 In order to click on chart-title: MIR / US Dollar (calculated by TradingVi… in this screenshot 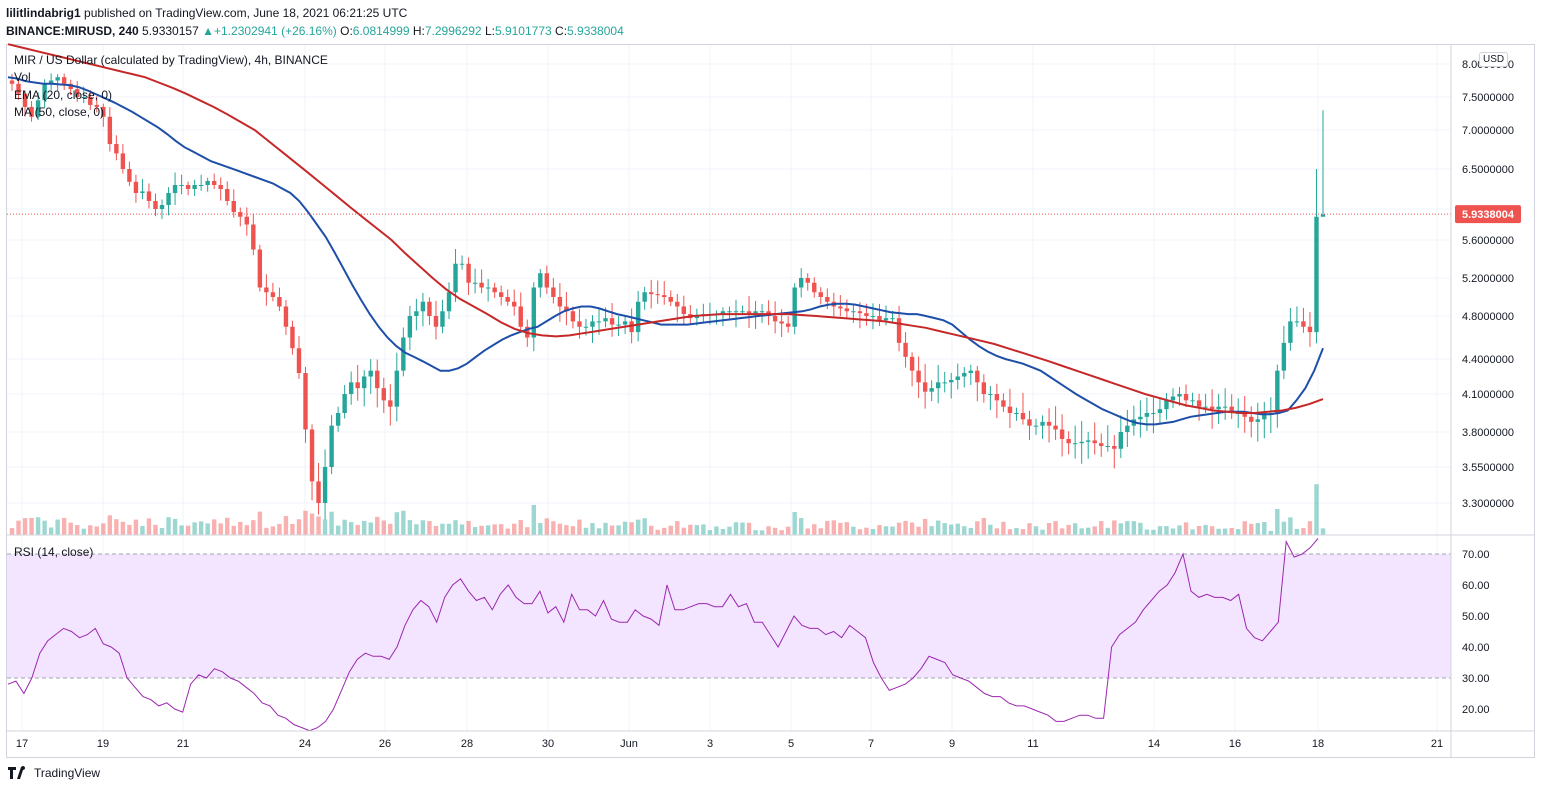, I will do `click(171, 60)`.